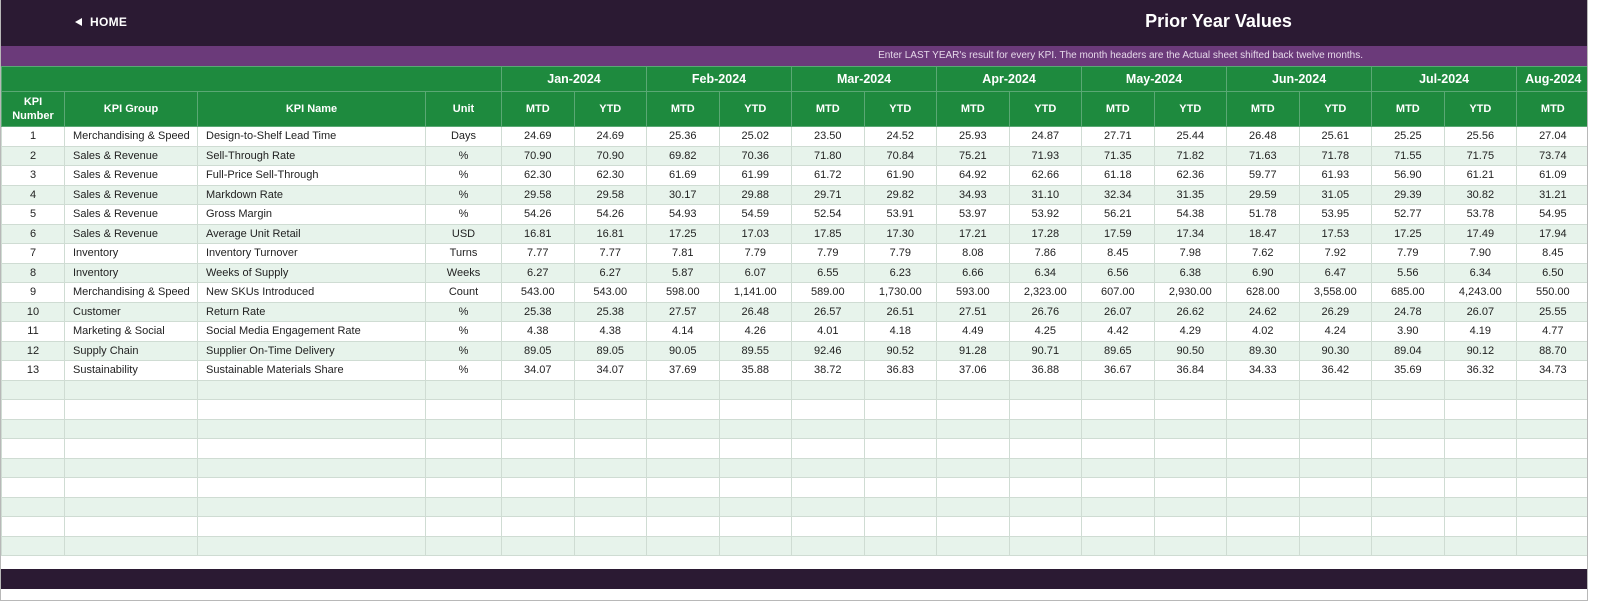 This screenshot has height=602, width=1600. Describe the element at coordinates (101, 22) in the screenshot. I see `home-button: HOME` at that location.